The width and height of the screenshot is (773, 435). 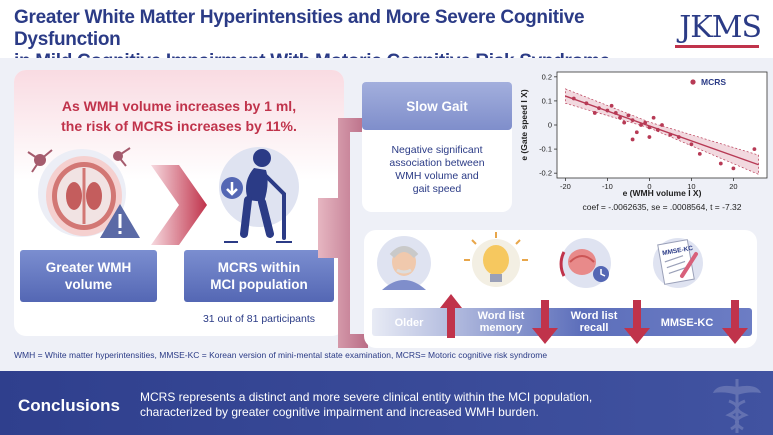 I want to click on headline-line-1: As WMH volume increases by 1 ml,, so click(x=179, y=106).